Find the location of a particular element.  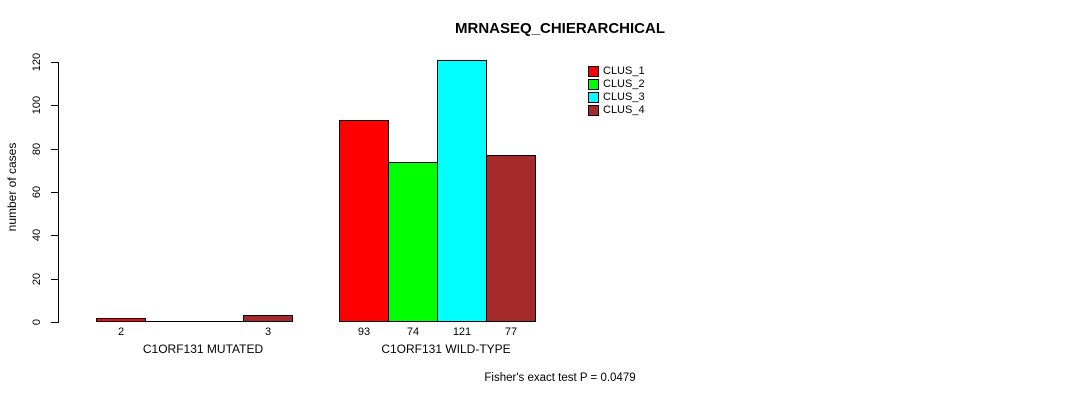

bar-value-label: 74 is located at coordinates (413, 332).